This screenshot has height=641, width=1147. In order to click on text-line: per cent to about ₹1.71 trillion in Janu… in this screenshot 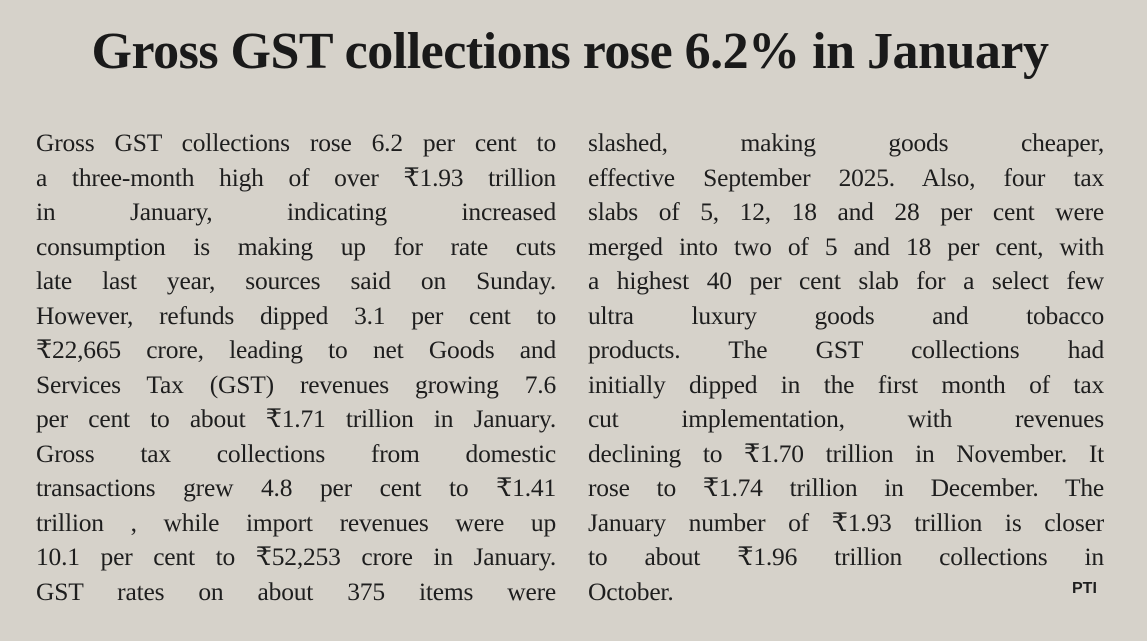, I will do `click(296, 418)`.